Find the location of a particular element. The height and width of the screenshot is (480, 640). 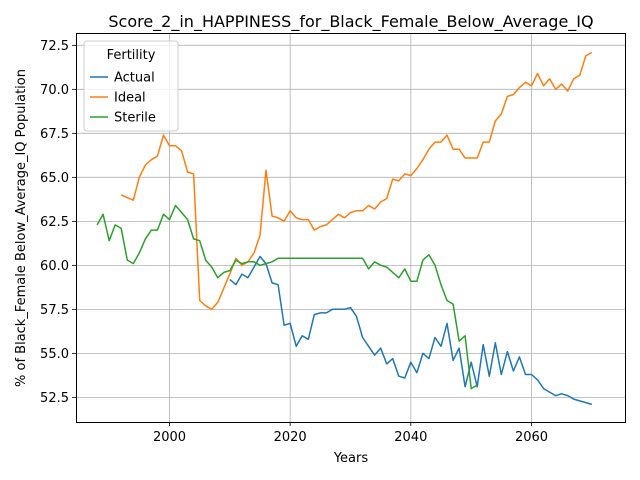

x-tick-label: 2060 is located at coordinates (531, 437).